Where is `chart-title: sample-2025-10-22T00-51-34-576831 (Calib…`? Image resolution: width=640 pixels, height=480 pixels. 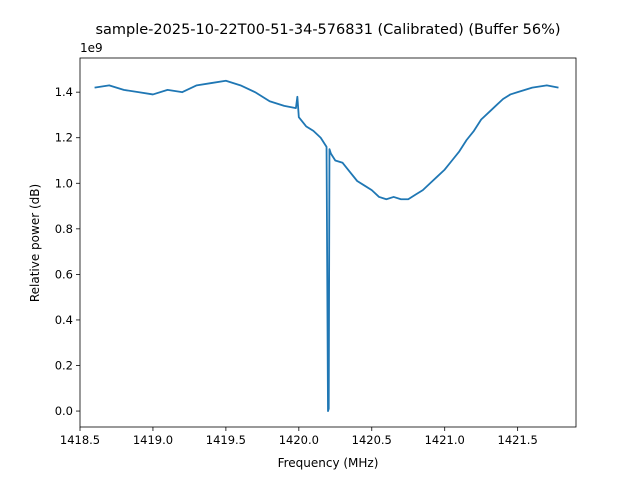
chart-title: sample-2025-10-22T00-51-34-576831 (Calib… is located at coordinates (327, 30).